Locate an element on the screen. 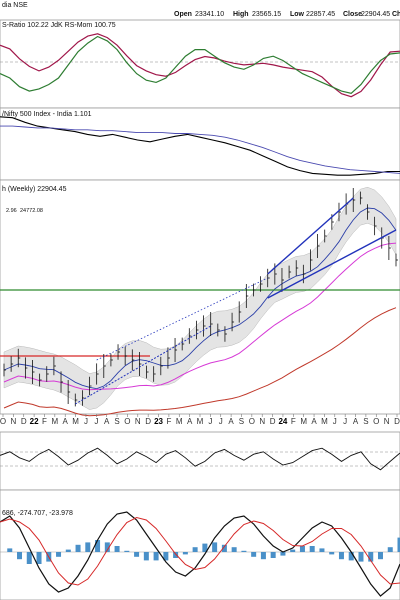  macd-legend: 686, -274.707, -23.978 is located at coordinates (37, 513).